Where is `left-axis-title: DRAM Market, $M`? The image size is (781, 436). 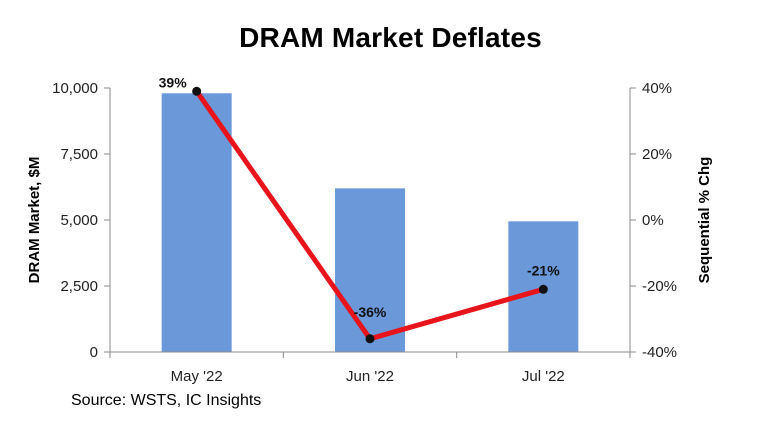
left-axis-title: DRAM Market, $M is located at coordinates (34, 220).